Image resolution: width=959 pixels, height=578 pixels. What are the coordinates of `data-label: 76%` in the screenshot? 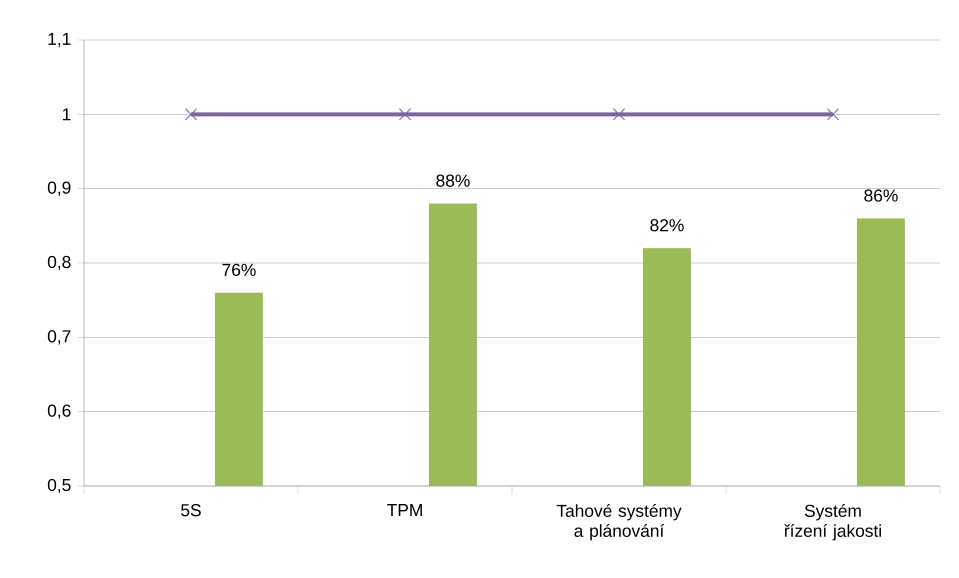 It's located at (239, 270).